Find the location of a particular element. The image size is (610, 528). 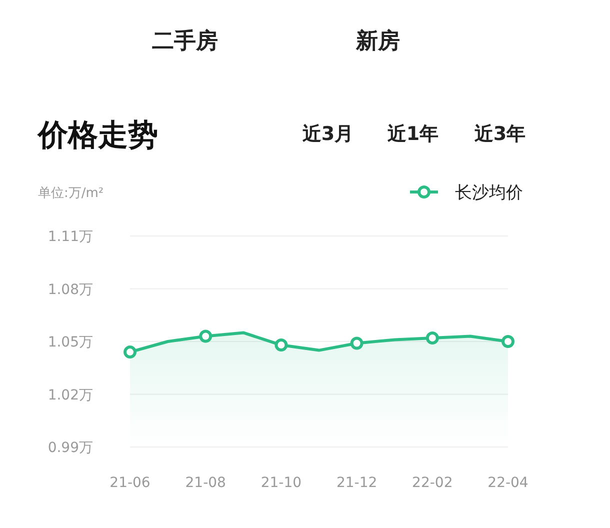

text: 二手房 is located at coordinates (185, 41).